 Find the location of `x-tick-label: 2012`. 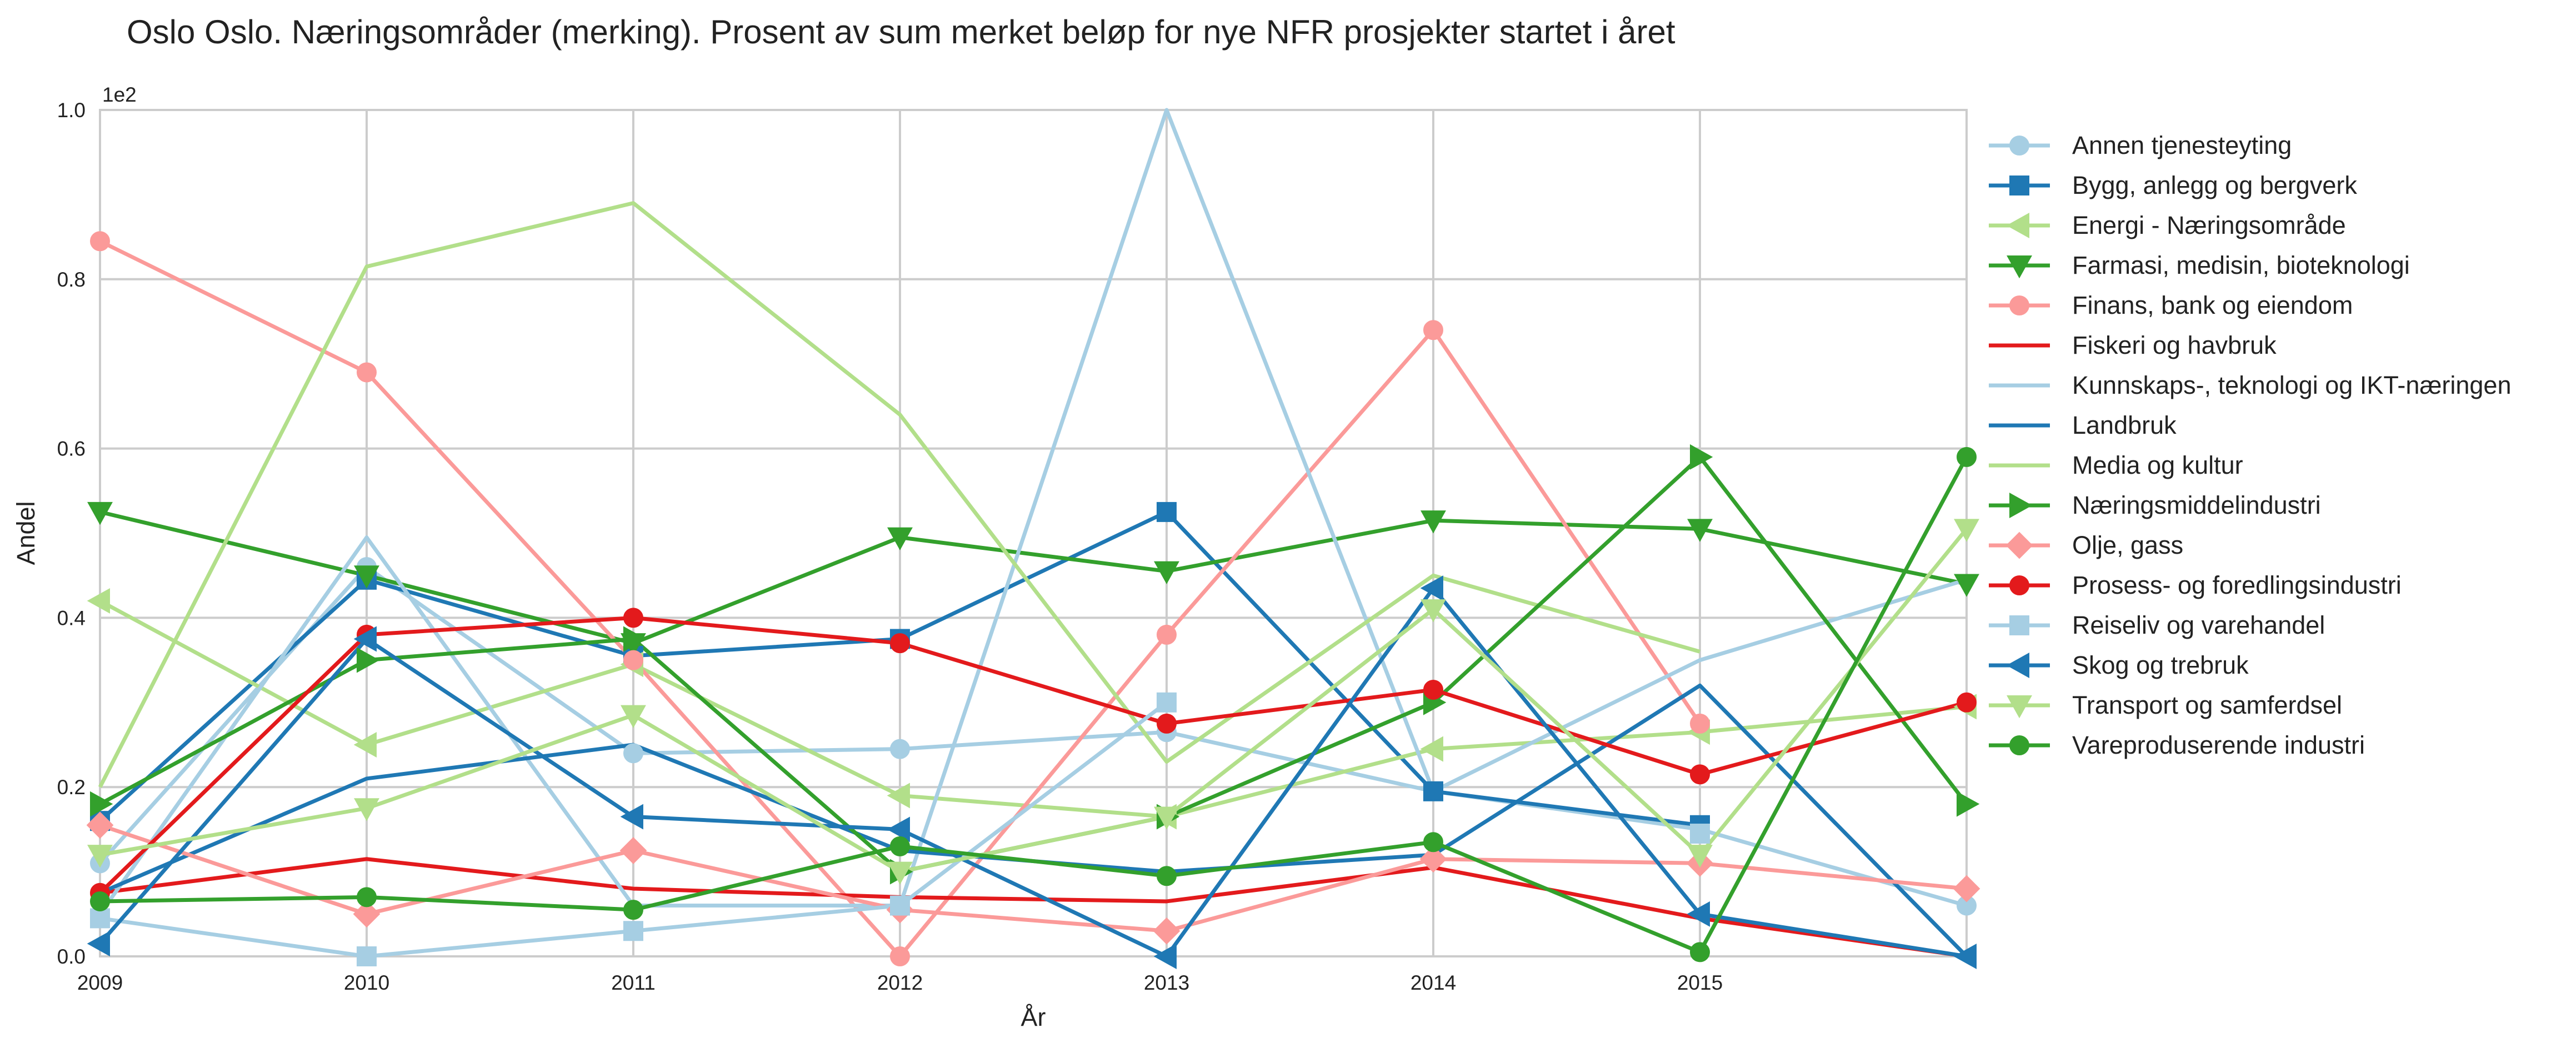

x-tick-label: 2012 is located at coordinates (900, 982).